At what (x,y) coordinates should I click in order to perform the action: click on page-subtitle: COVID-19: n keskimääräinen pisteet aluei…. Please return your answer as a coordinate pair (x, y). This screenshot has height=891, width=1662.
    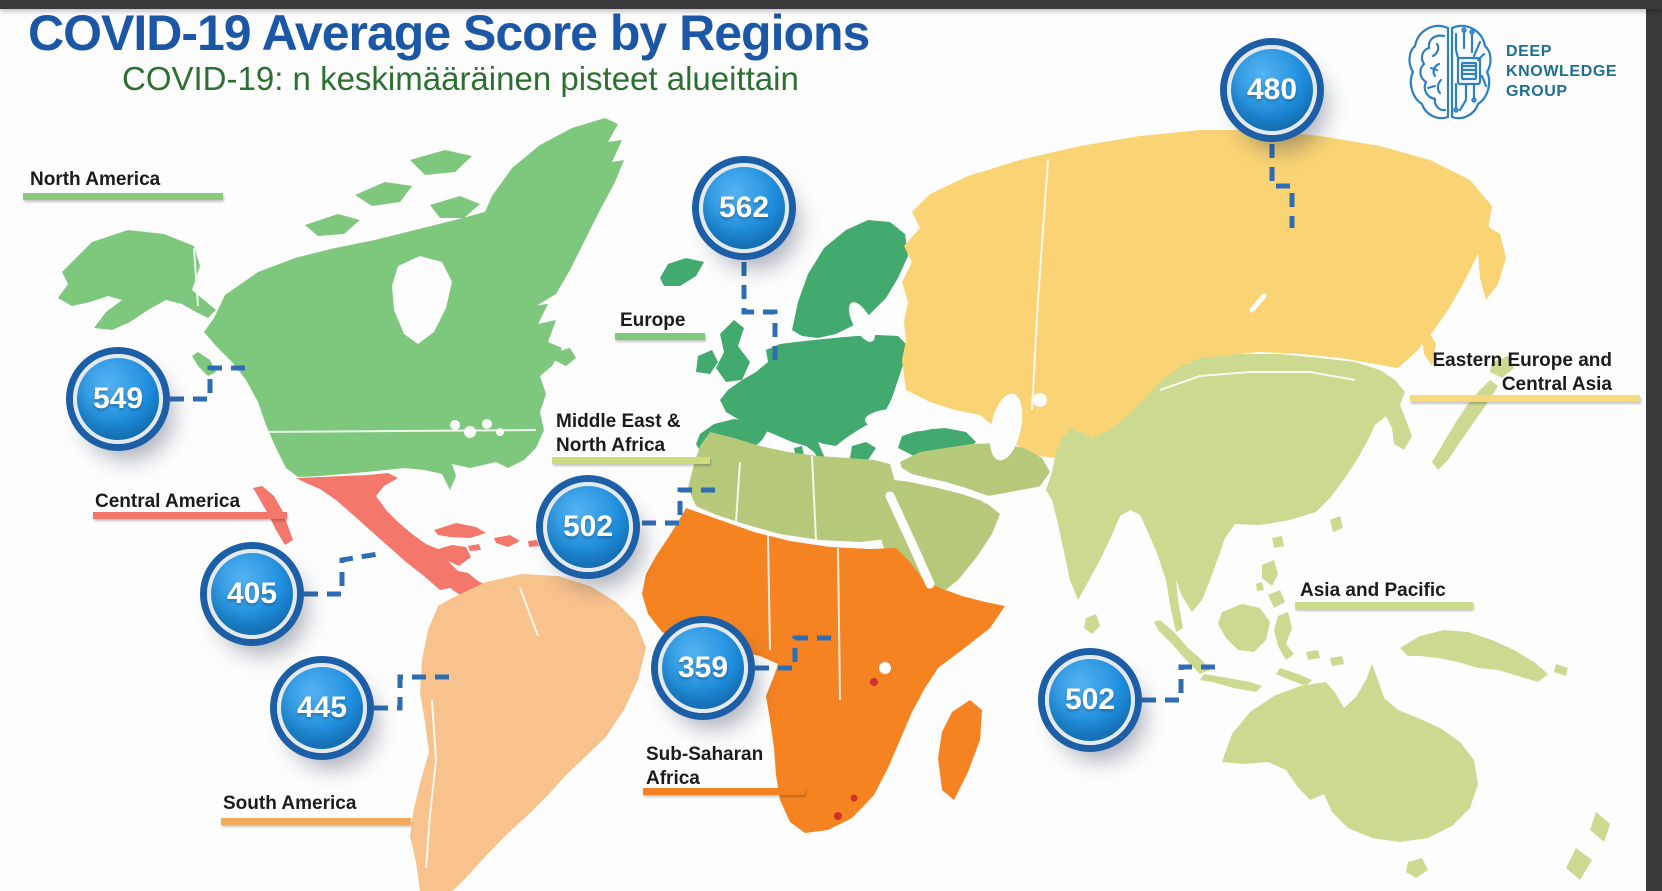
    Looking at the image, I should click on (460, 78).